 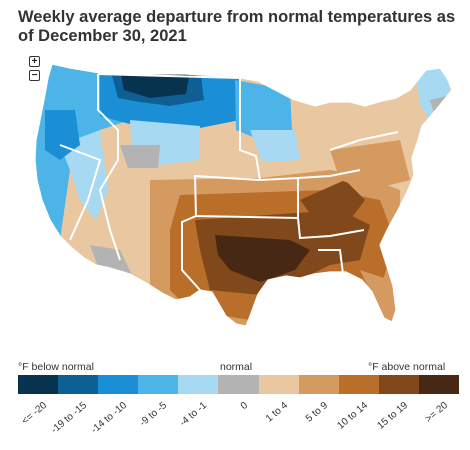 I want to click on legend-tick-label: 0, so click(x=244, y=406).